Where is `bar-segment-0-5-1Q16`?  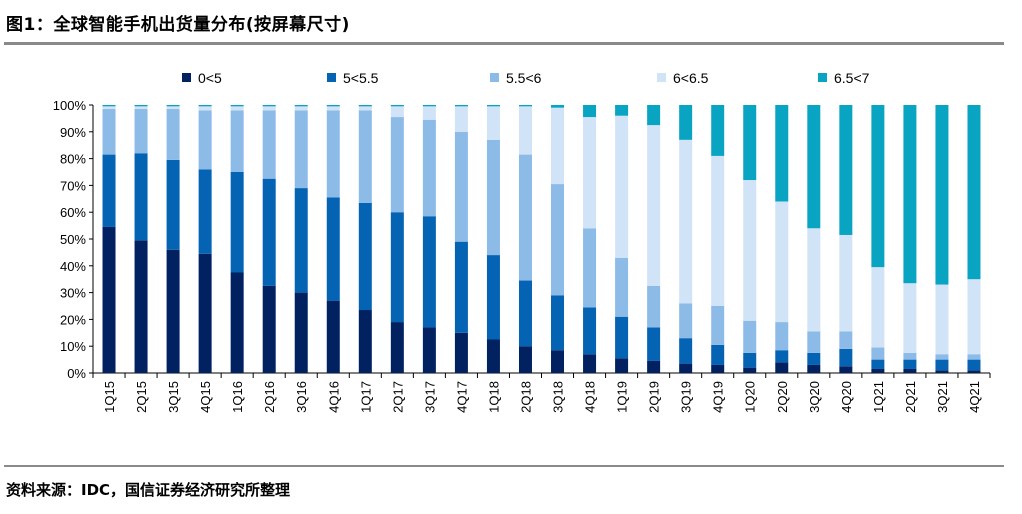 bar-segment-0-5-1Q16 is located at coordinates (237, 322).